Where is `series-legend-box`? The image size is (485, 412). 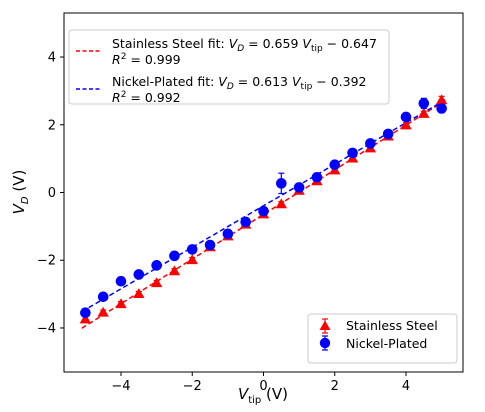 series-legend-box is located at coordinates (382, 338).